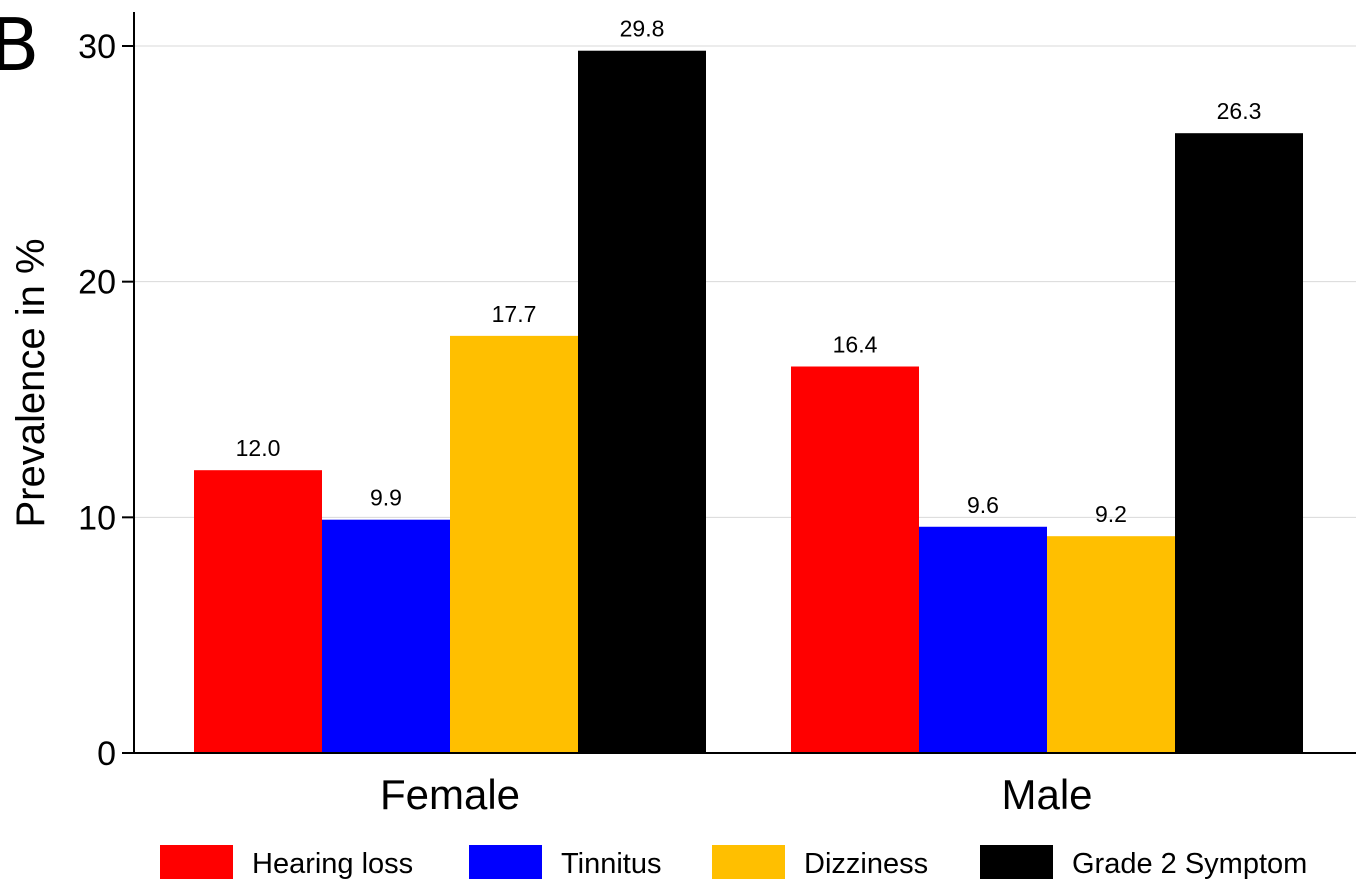  Describe the element at coordinates (19, 45) in the screenshot. I see `panel-label: B` at that location.